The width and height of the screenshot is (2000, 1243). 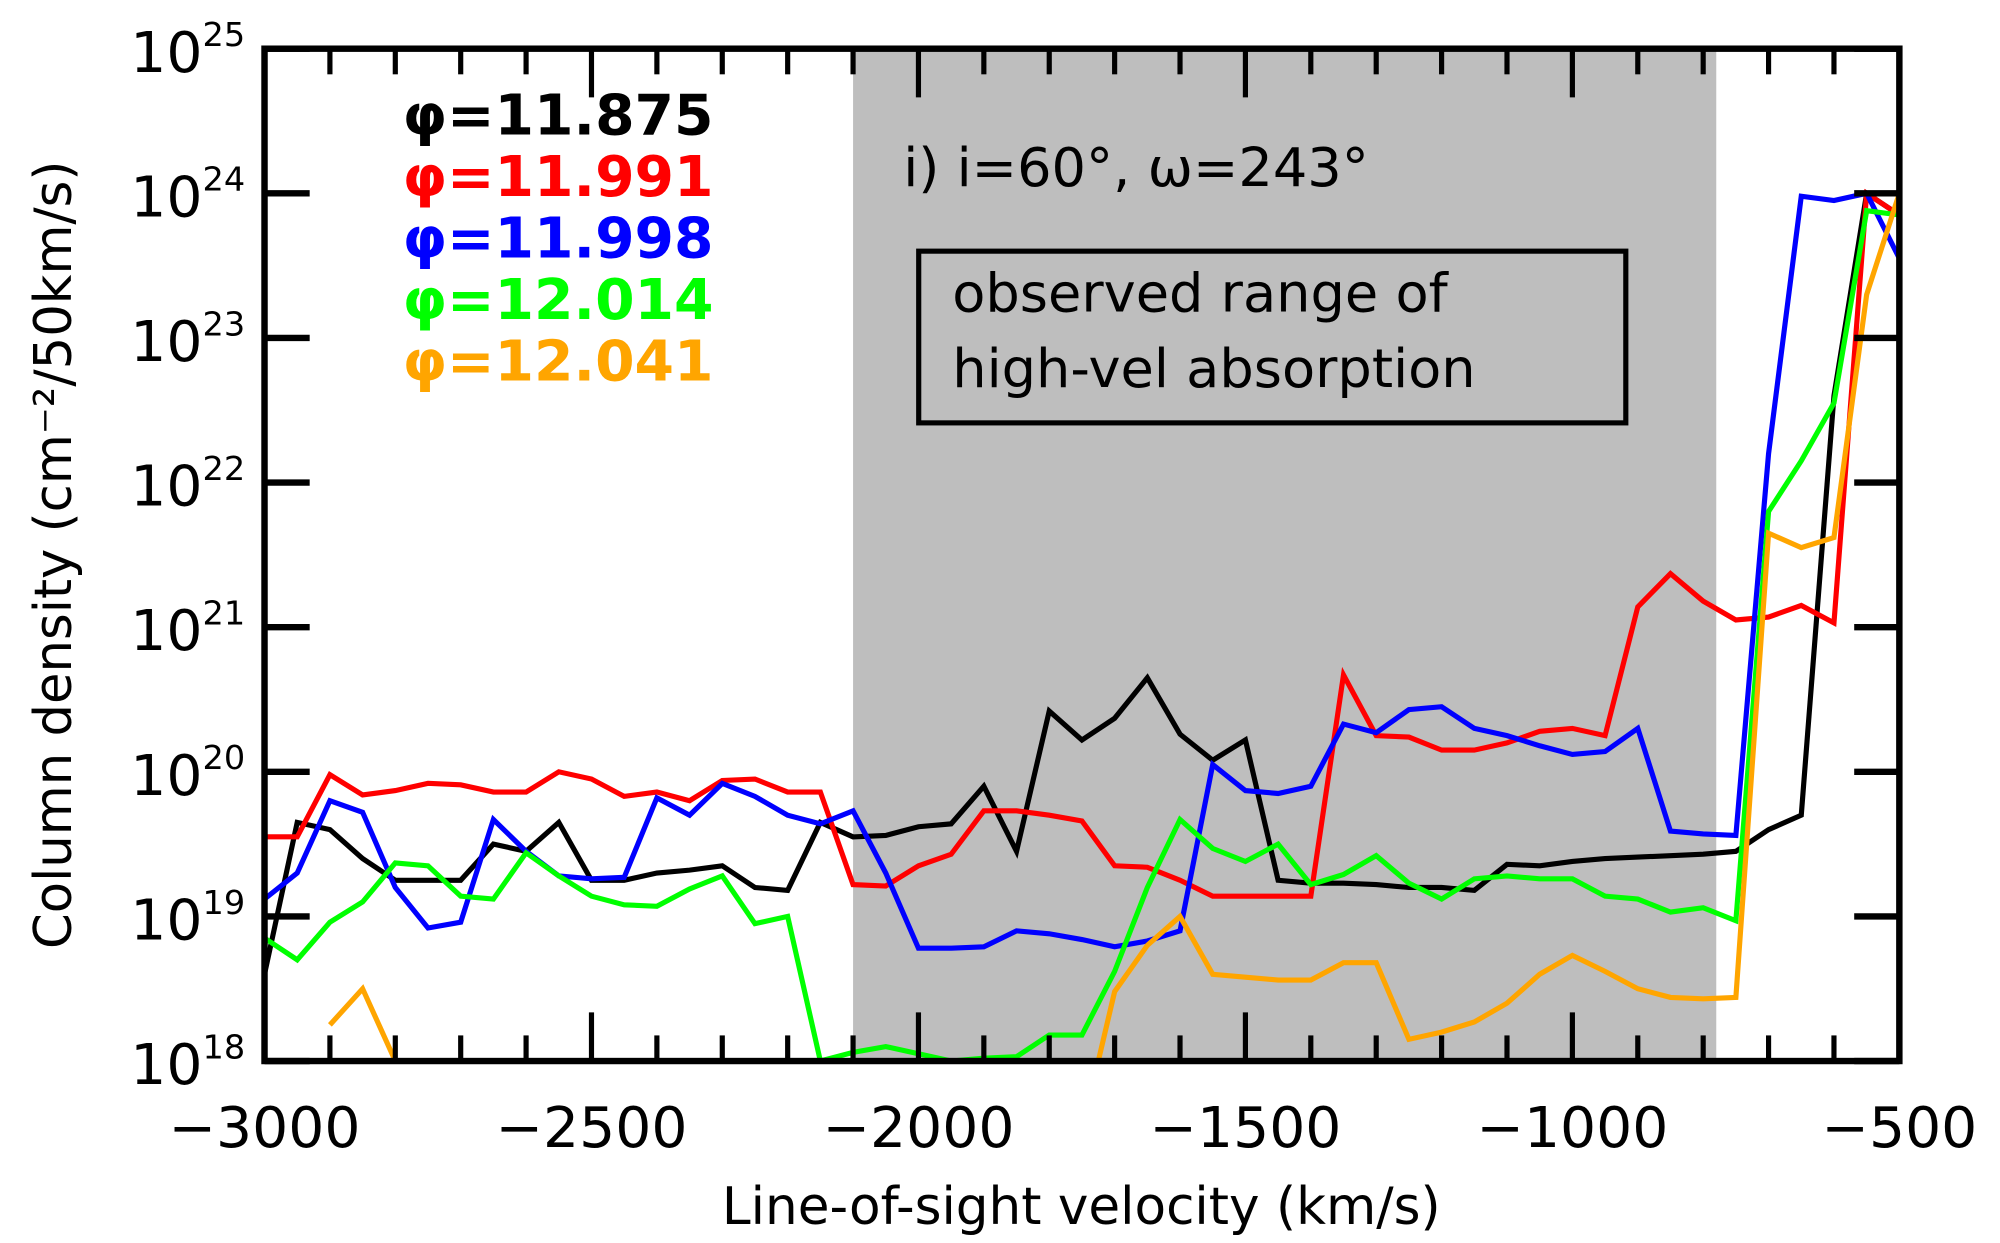 I want to click on annotation-line-2: high-vel absorption, so click(x=1213, y=368).